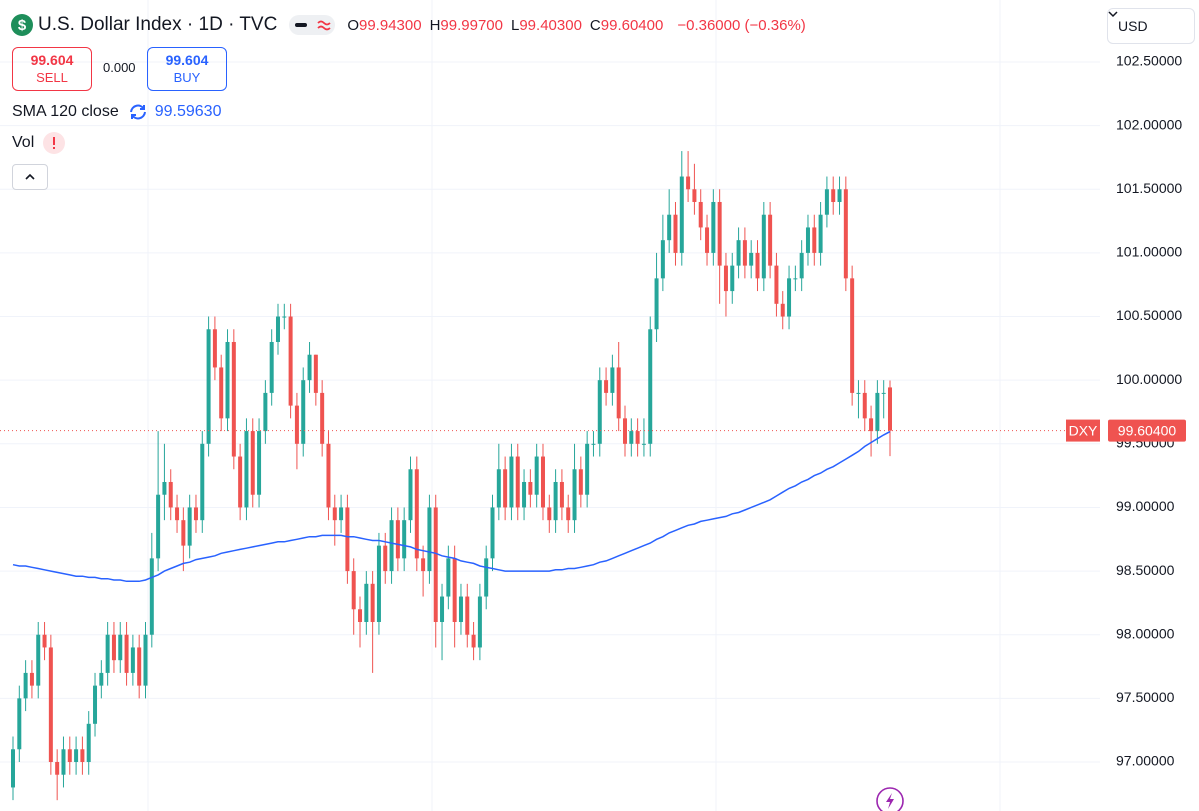 This screenshot has height=811, width=1199. I want to click on y-tick-label: 100.50000, so click(1149, 315).